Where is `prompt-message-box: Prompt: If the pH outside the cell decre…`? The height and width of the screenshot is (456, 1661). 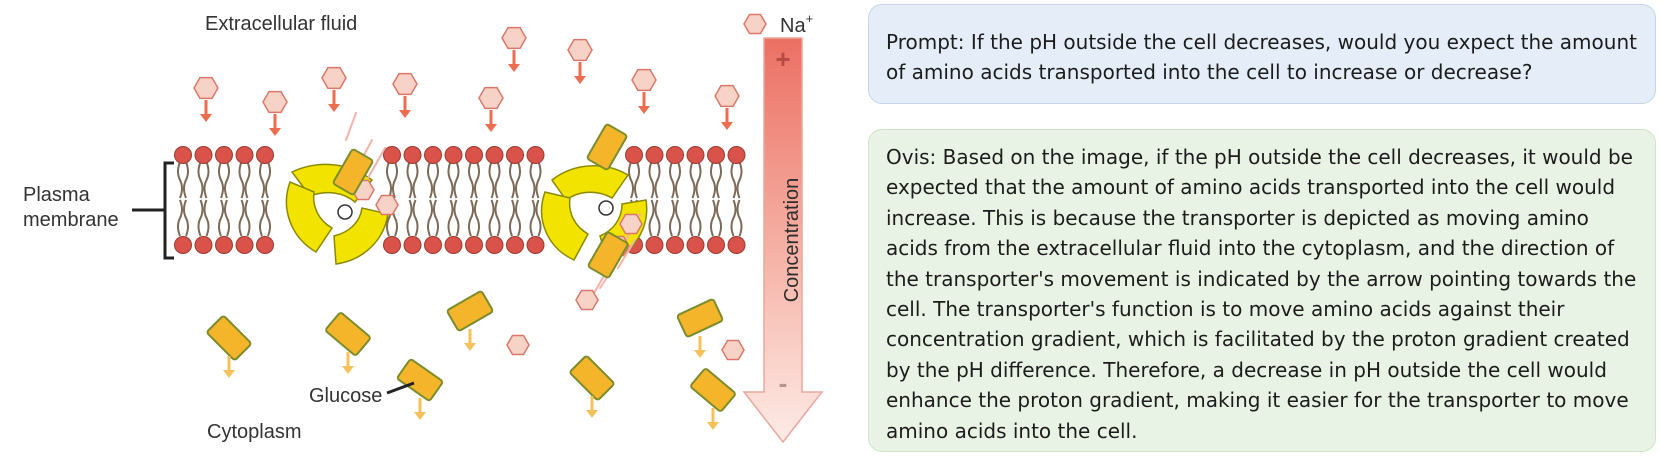 prompt-message-box: Prompt: If the pH outside the cell decre… is located at coordinates (1262, 54).